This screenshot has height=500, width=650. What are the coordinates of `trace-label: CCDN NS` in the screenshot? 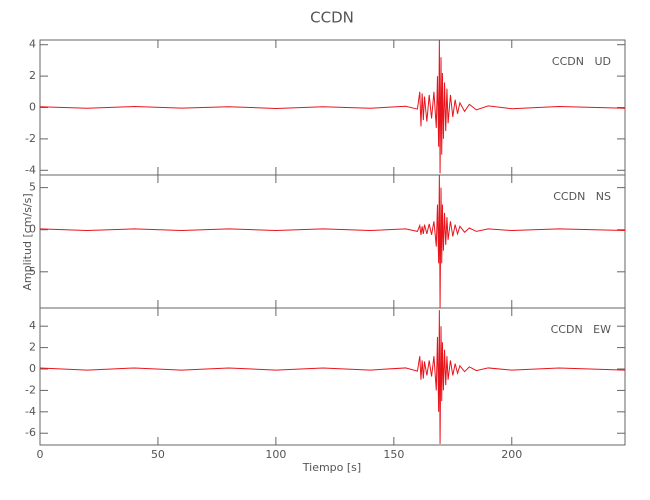 It's located at (582, 196).